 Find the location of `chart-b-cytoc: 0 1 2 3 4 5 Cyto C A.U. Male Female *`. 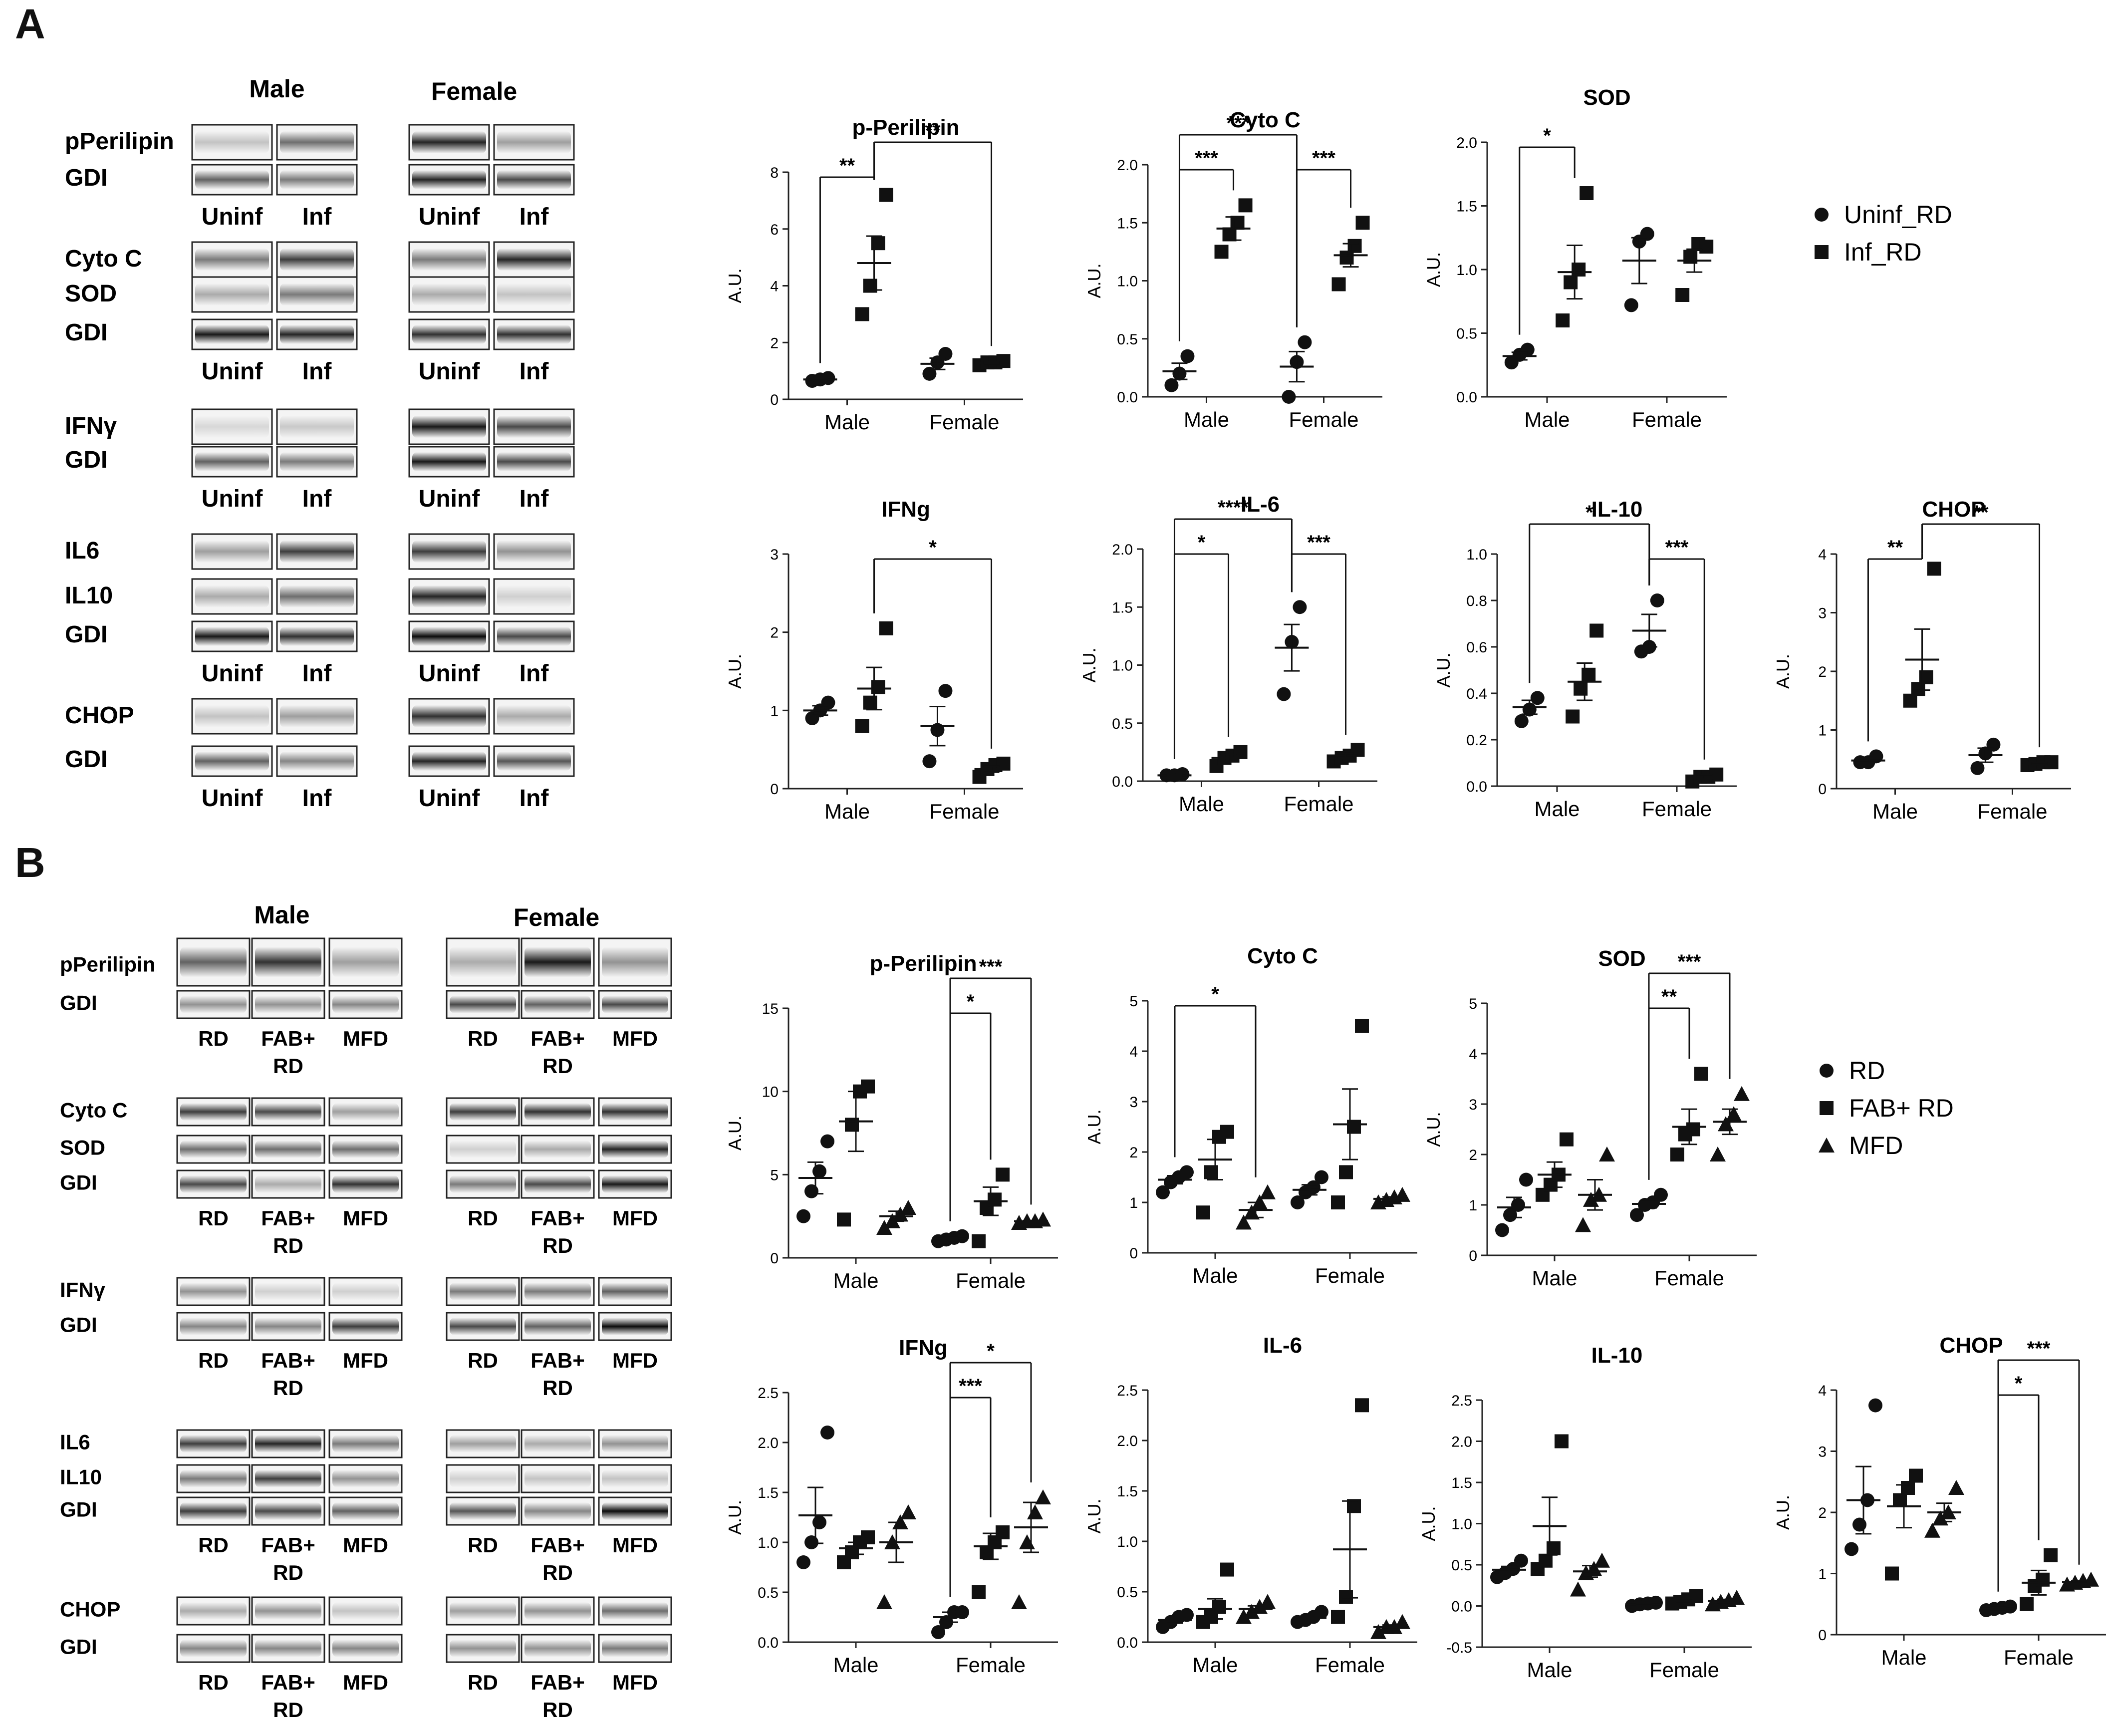

chart-b-cytoc: 0 1 2 3 4 5 Cyto C A.U. Male Female * is located at coordinates (1251, 1115).